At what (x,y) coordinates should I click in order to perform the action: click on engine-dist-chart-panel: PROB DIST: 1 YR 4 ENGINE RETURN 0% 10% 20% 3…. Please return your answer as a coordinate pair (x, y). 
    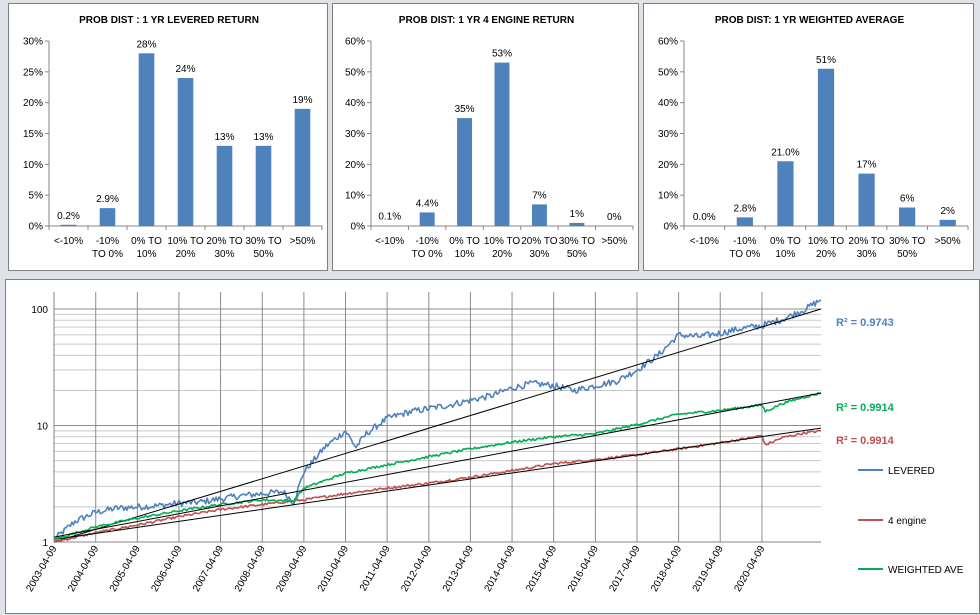
    Looking at the image, I should click on (485, 137).